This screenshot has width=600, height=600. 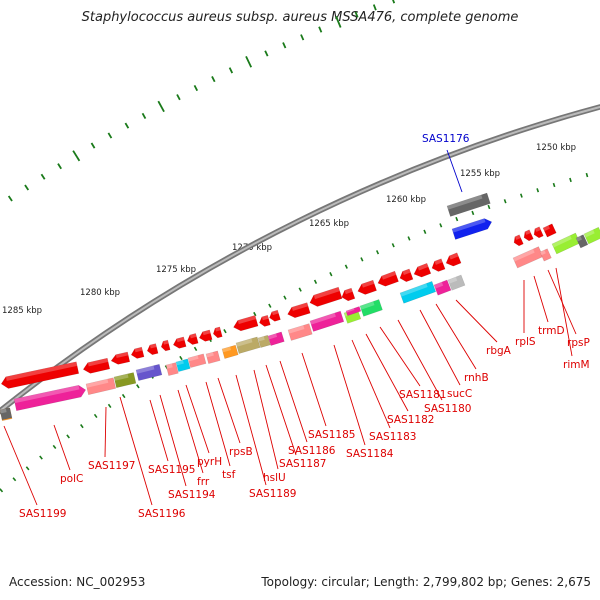 I want to click on gene-label: SAS1181, so click(x=422, y=395).